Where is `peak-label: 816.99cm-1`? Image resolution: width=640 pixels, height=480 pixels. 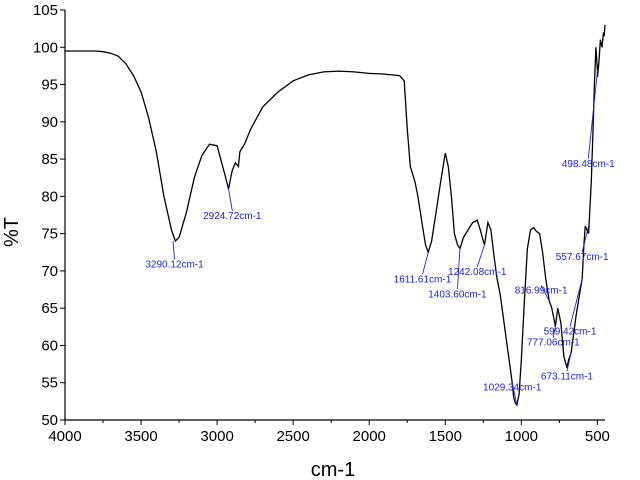 peak-label: 816.99cm-1 is located at coordinates (541, 291).